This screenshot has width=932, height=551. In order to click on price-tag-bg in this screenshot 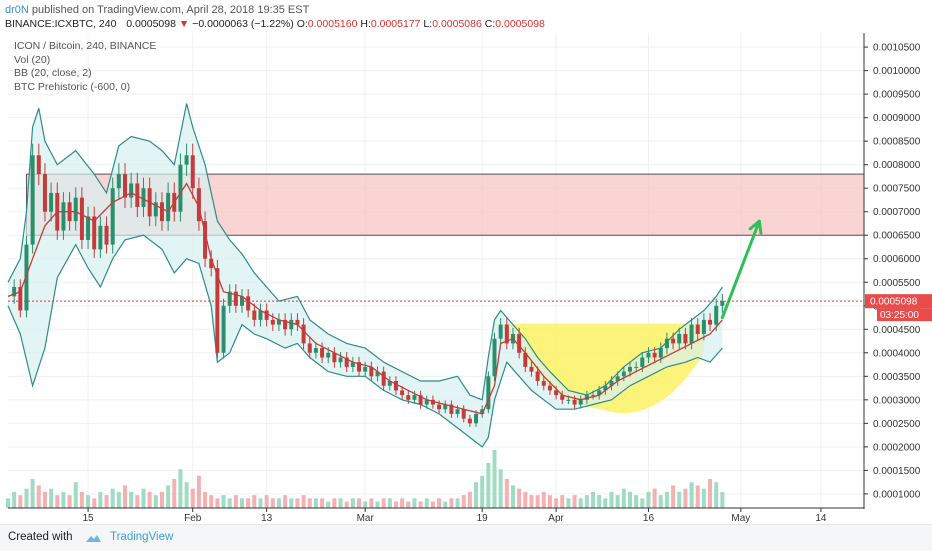, I will do `click(898, 301)`.